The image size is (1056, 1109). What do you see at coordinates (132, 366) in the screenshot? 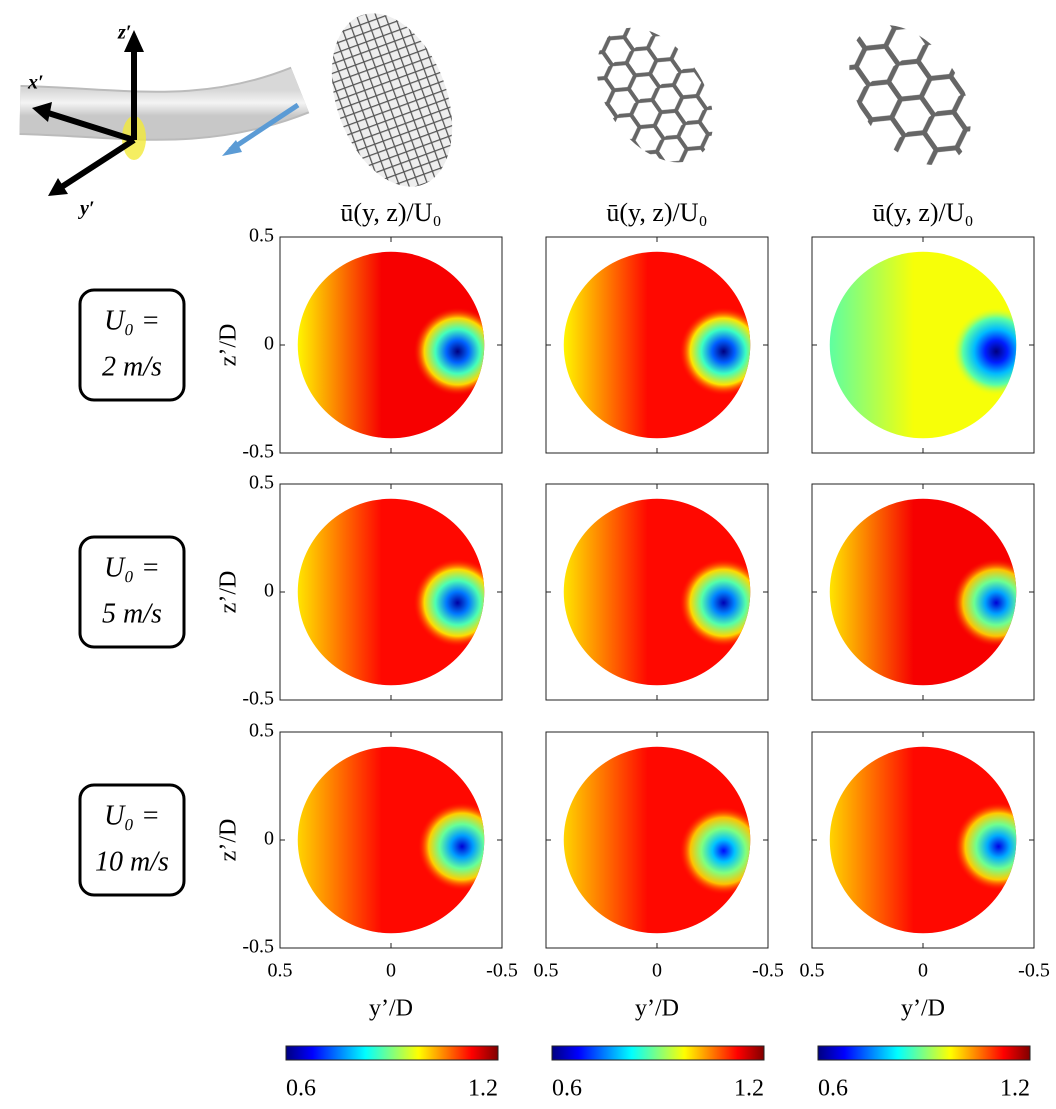
I see `row-label: 2 m/s` at bounding box center [132, 366].